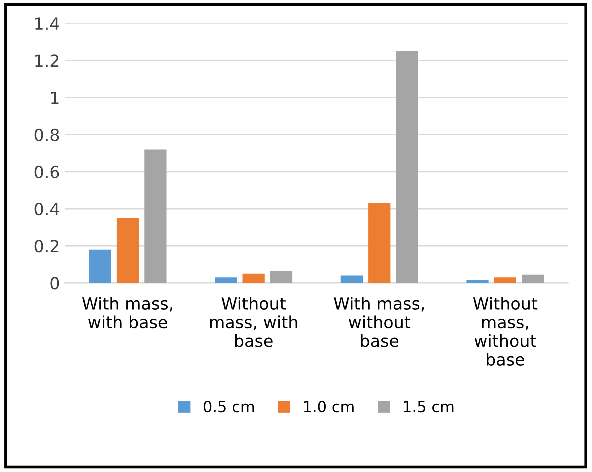  What do you see at coordinates (47, 172) in the screenshot?
I see `y-tick-label: 0.6` at bounding box center [47, 172].